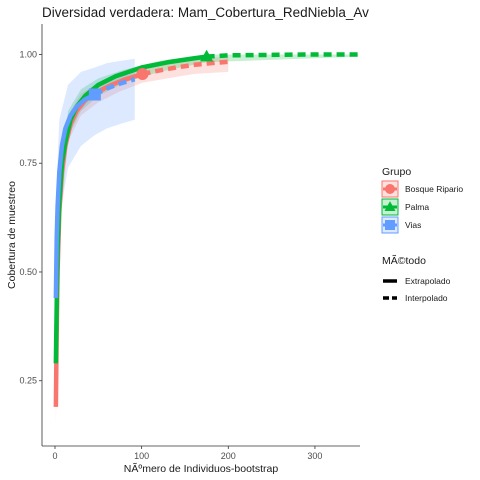 The width and height of the screenshot is (480, 480). Describe the element at coordinates (28, 272) in the screenshot. I see `y-tick-label: 0.50` at that location.